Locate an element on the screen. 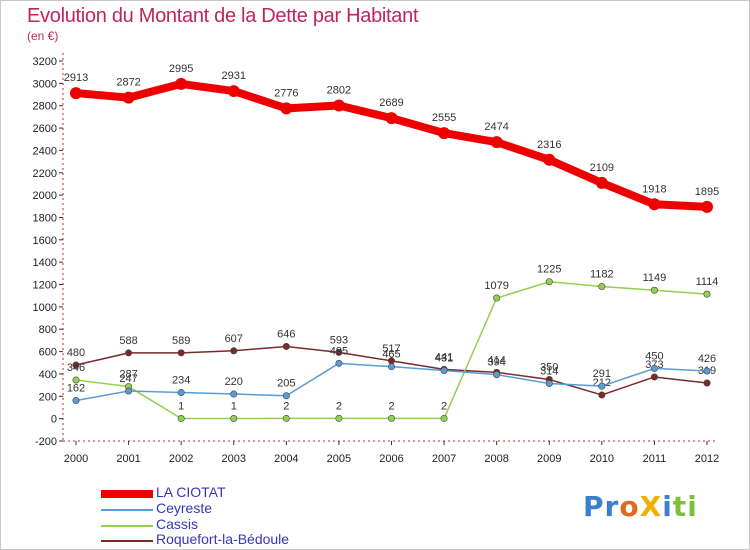  y-tick-label: -200 is located at coordinates (46, 442).